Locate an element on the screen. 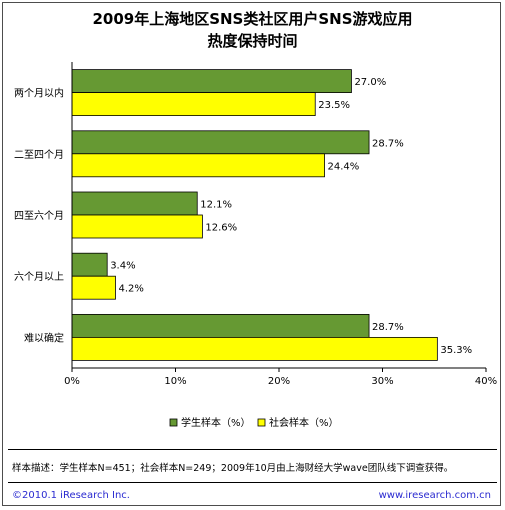 This screenshot has width=505, height=510. title-line-2: 热度保持时间 is located at coordinates (252, 41).